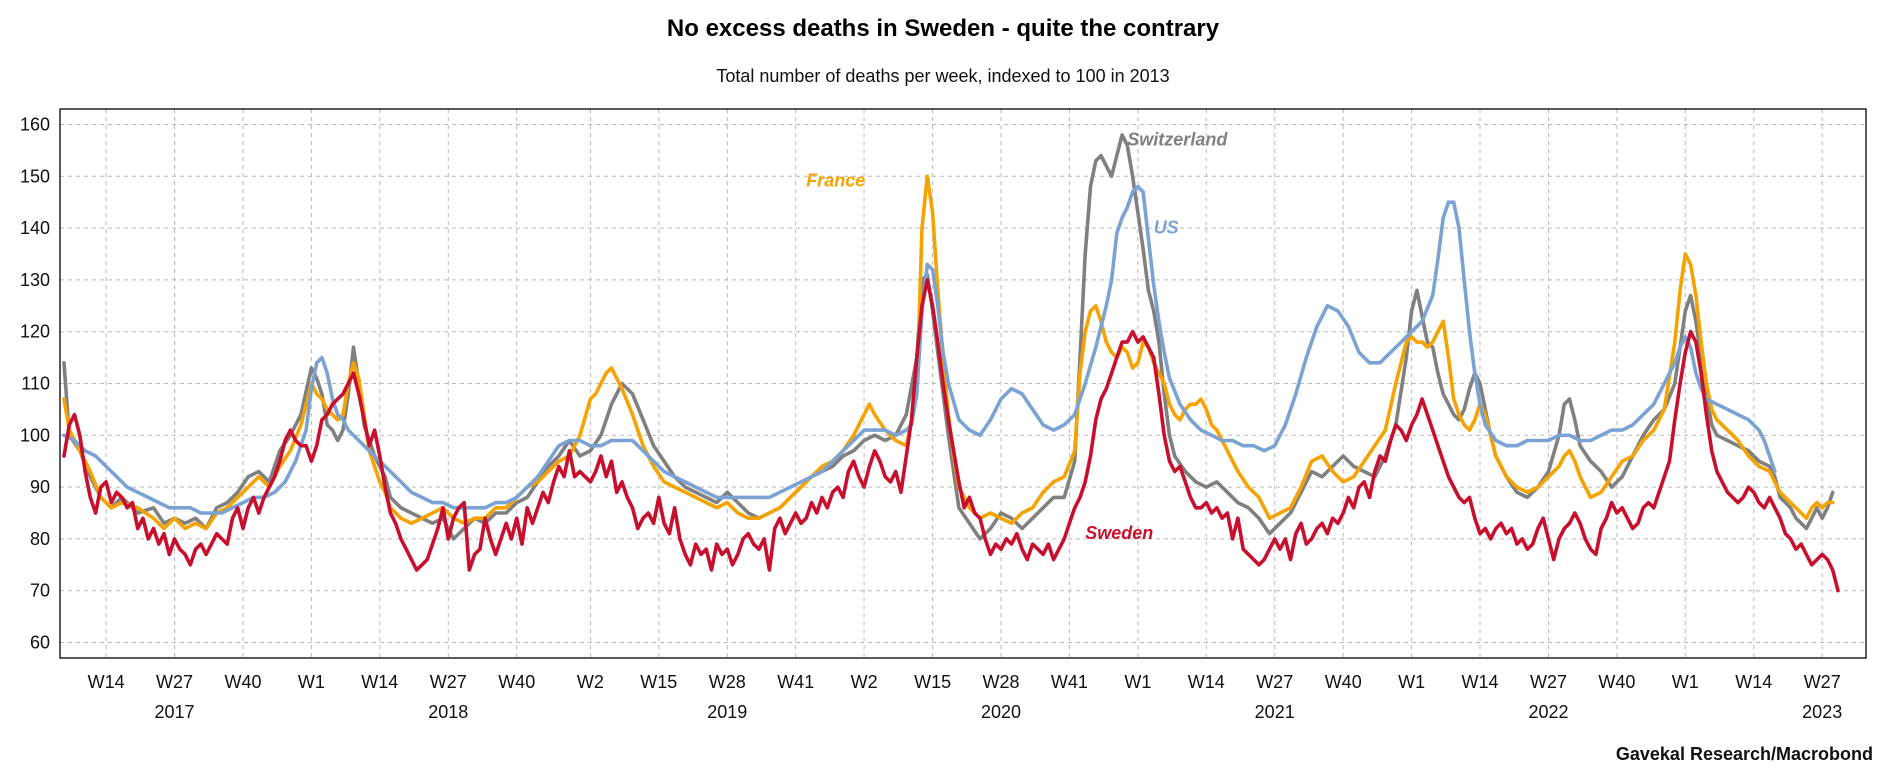 The image size is (1886, 783). Describe the element at coordinates (35, 125) in the screenshot. I see `y-tick-label: 160` at that location.